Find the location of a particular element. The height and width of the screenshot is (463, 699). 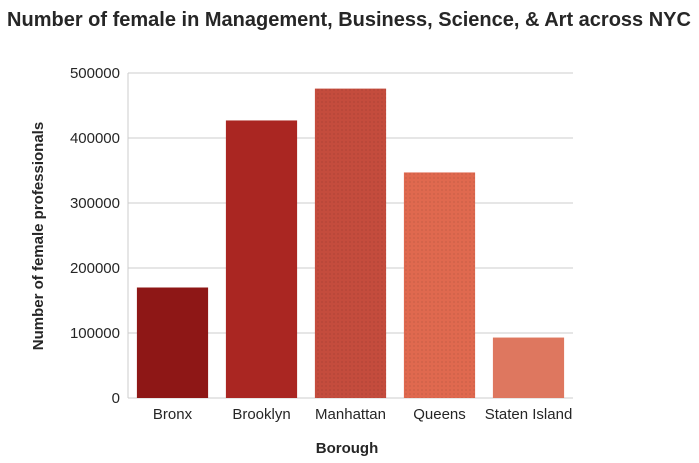

y-tick-labels: 0 100000 200000 300000 400000 500000 is located at coordinates (95, 236).